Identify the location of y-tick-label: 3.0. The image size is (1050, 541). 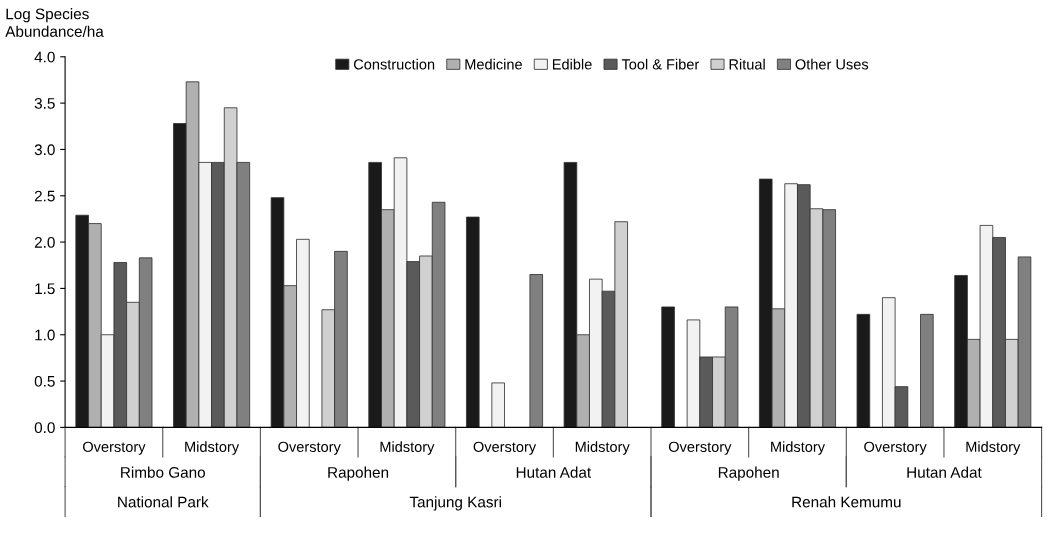
(44, 150).